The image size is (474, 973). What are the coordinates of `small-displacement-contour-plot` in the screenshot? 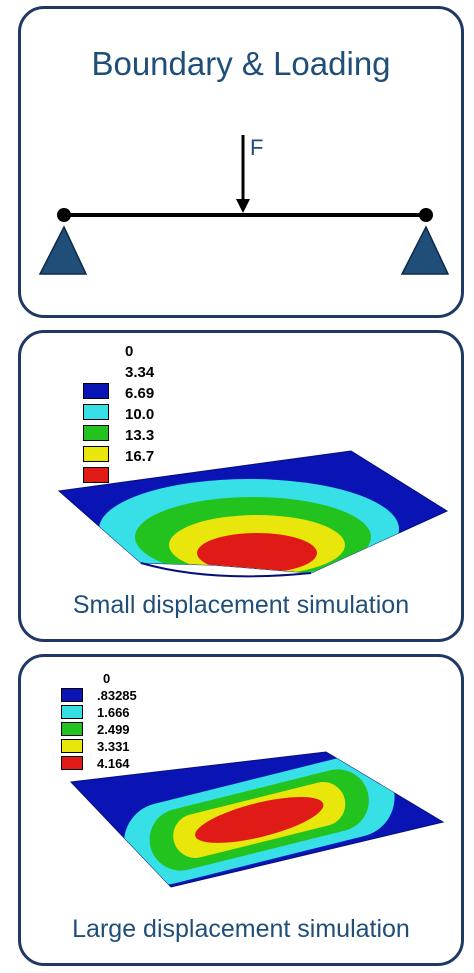 It's located at (253, 514).